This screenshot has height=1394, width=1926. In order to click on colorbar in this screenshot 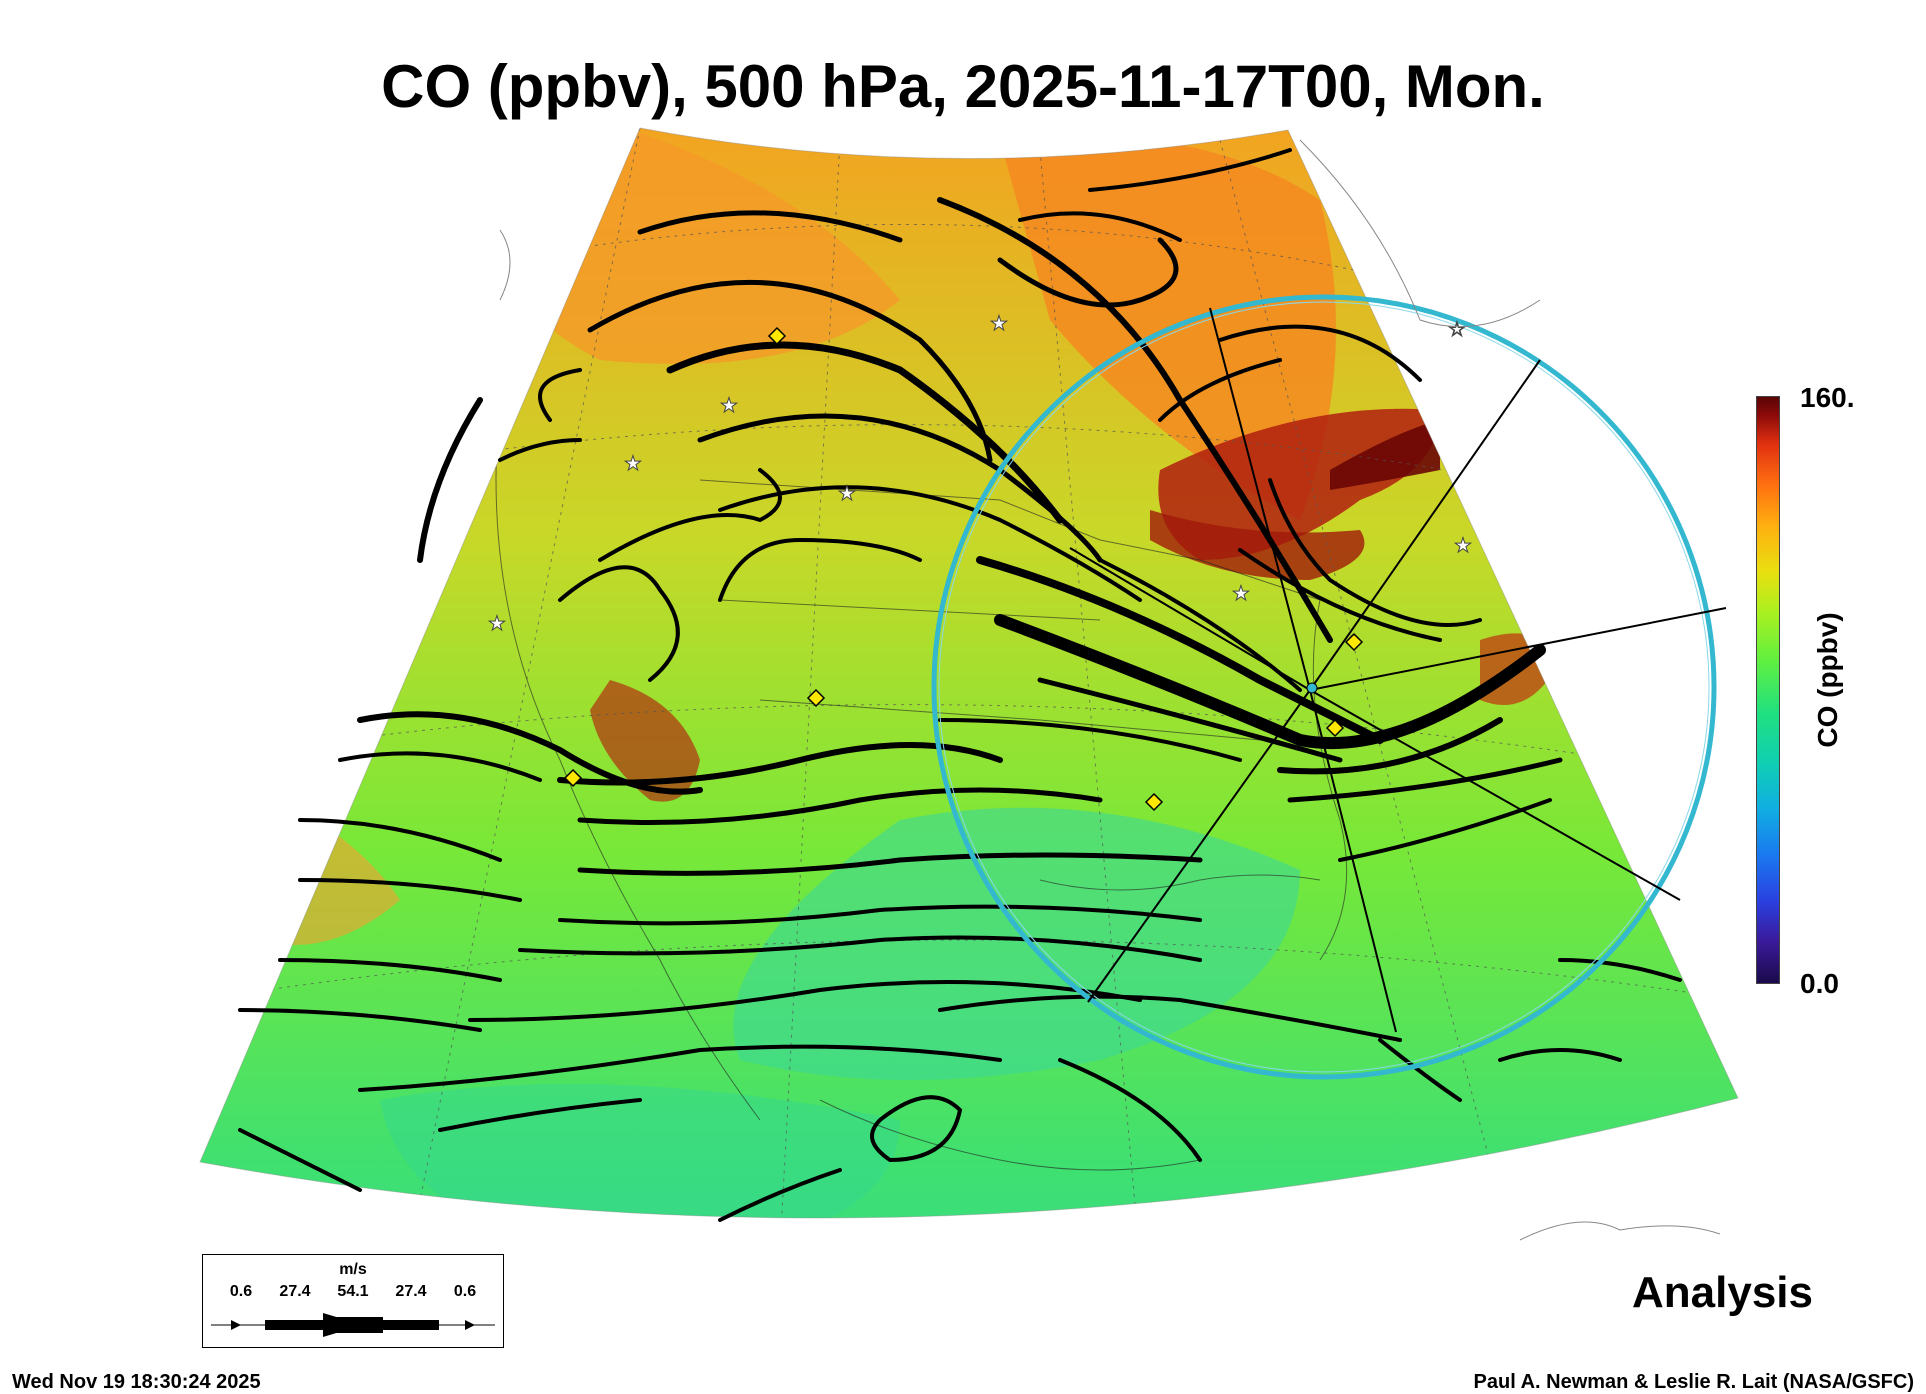, I will do `click(1768, 690)`.